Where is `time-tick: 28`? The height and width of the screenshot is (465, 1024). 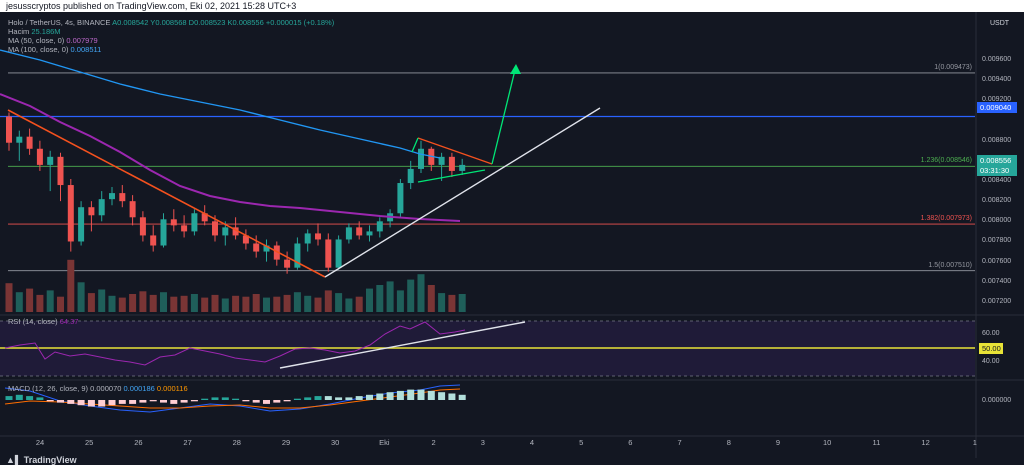
time-tick: 28 is located at coordinates (236, 442).